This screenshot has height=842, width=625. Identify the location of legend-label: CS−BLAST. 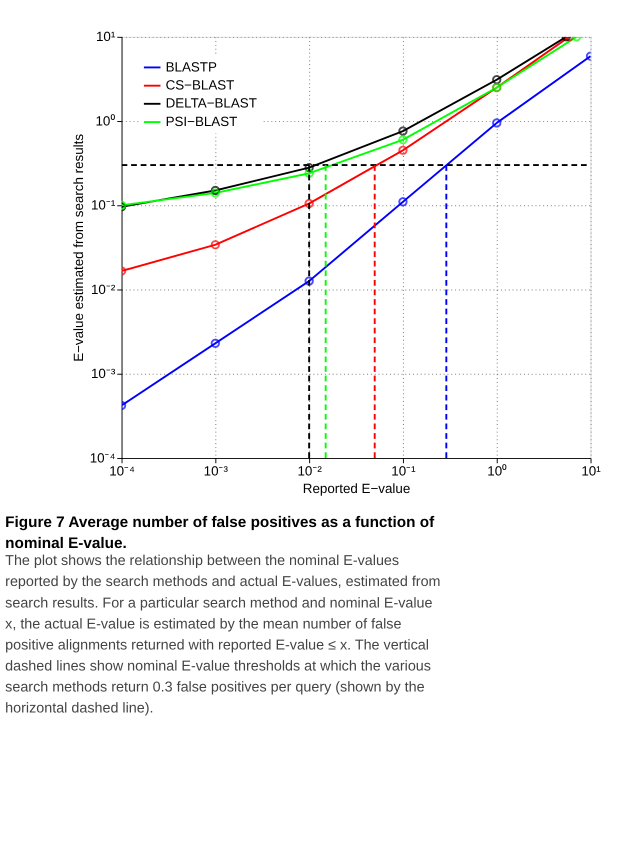
(200, 84).